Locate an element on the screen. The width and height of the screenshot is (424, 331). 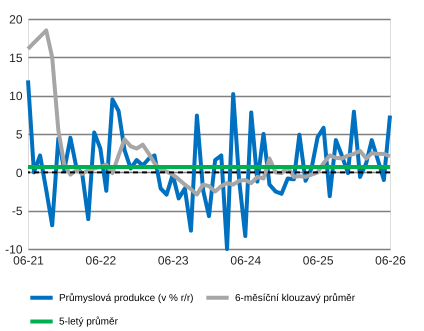
y-tick-label: 5 is located at coordinates (19, 135).